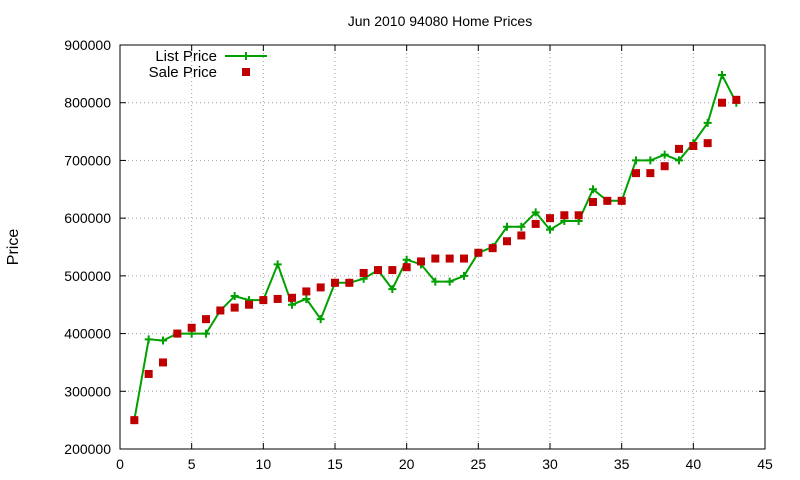 This screenshot has width=800, height=480. What do you see at coordinates (87, 160) in the screenshot?
I see `y-tick-label: 700000` at bounding box center [87, 160].